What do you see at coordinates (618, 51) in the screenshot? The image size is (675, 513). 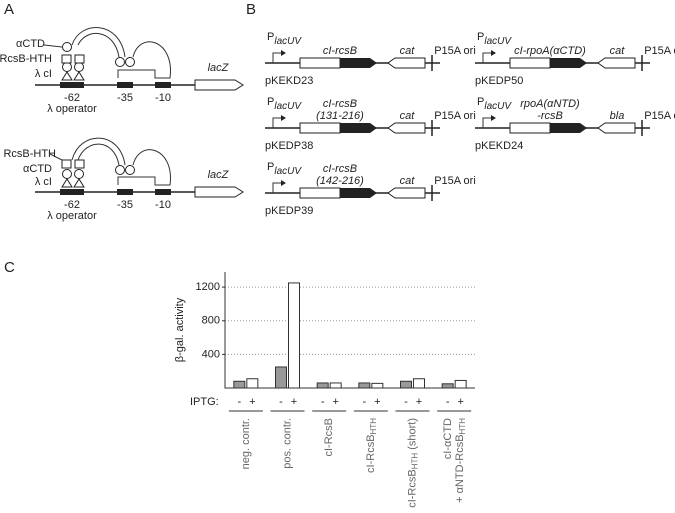 I see `marker-label: cat` at bounding box center [618, 51].